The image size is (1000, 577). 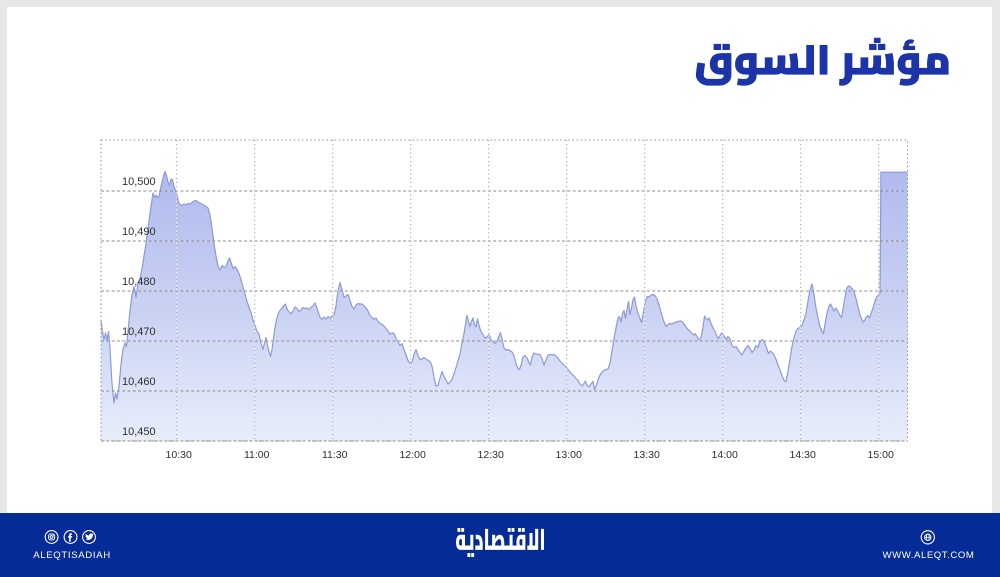 I want to click on svg-text: 12:30, so click(x=491, y=455).